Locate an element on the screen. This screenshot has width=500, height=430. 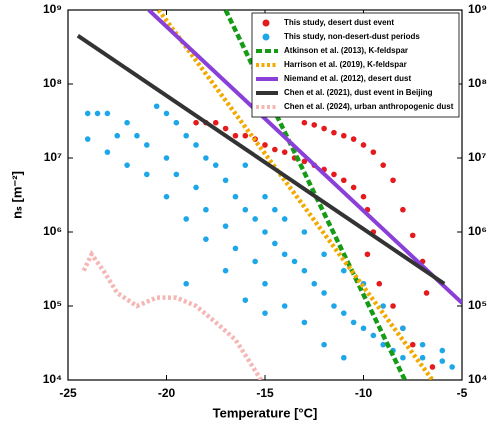
legend-label: Atkinson et al. (2013), K-feldspar is located at coordinates (346, 50).